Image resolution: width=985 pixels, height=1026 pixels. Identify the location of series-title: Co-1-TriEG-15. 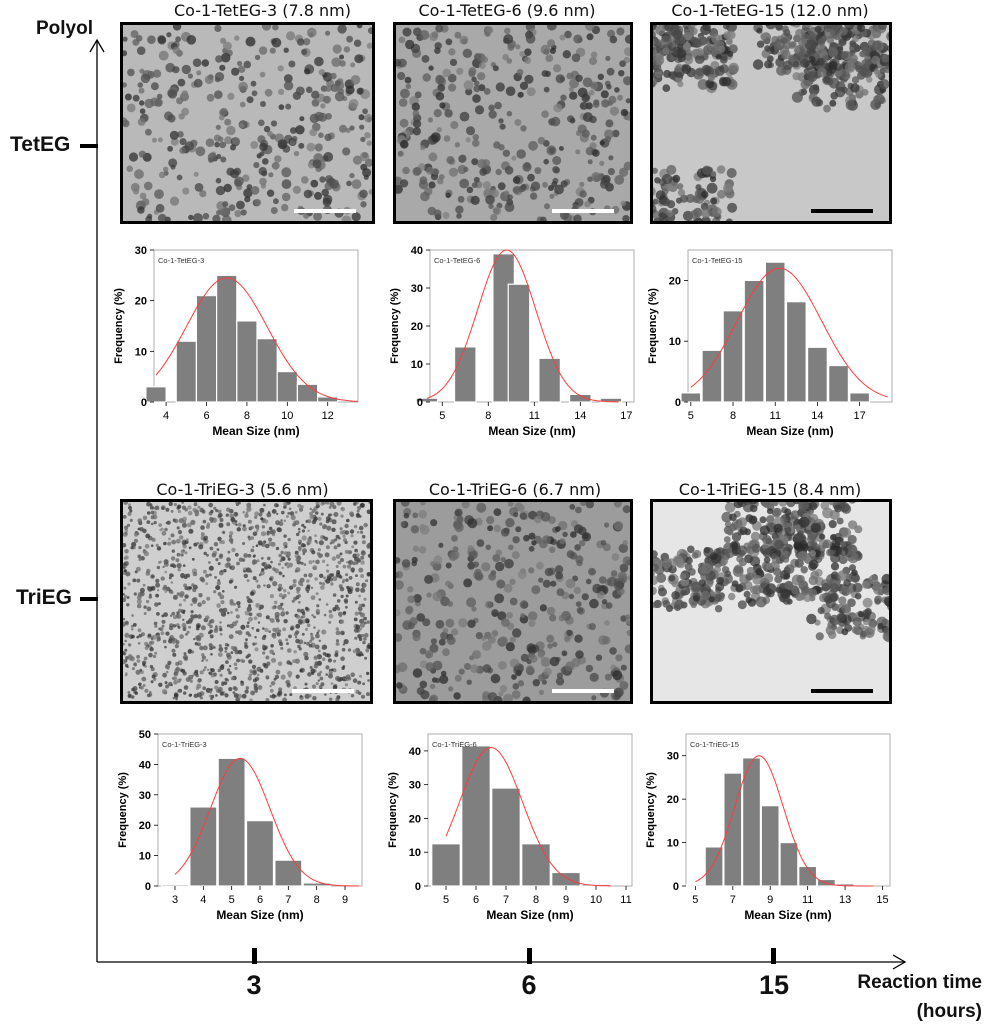
(714, 744).